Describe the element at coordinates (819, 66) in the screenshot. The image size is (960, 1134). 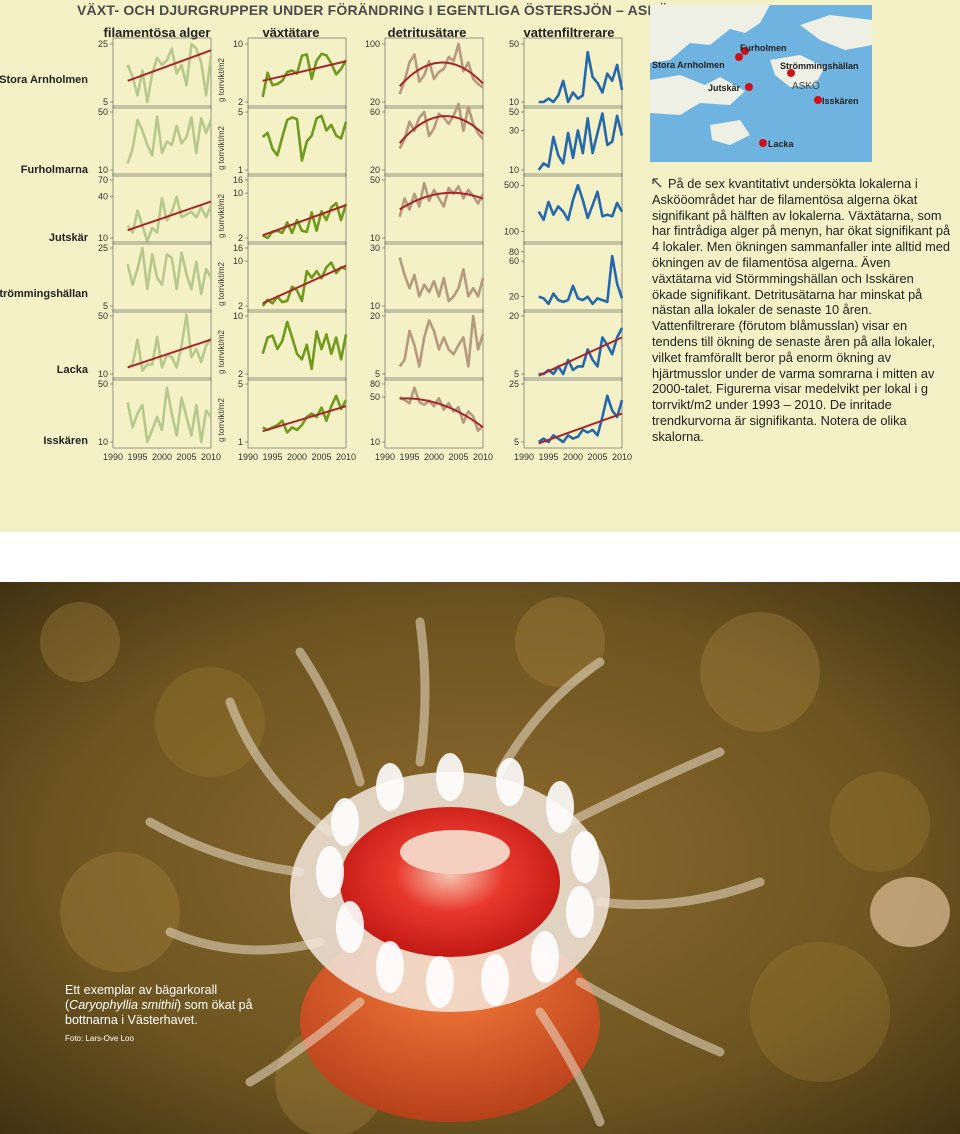
I see `map-label-strommingshallan: Strömmingshällan` at that location.